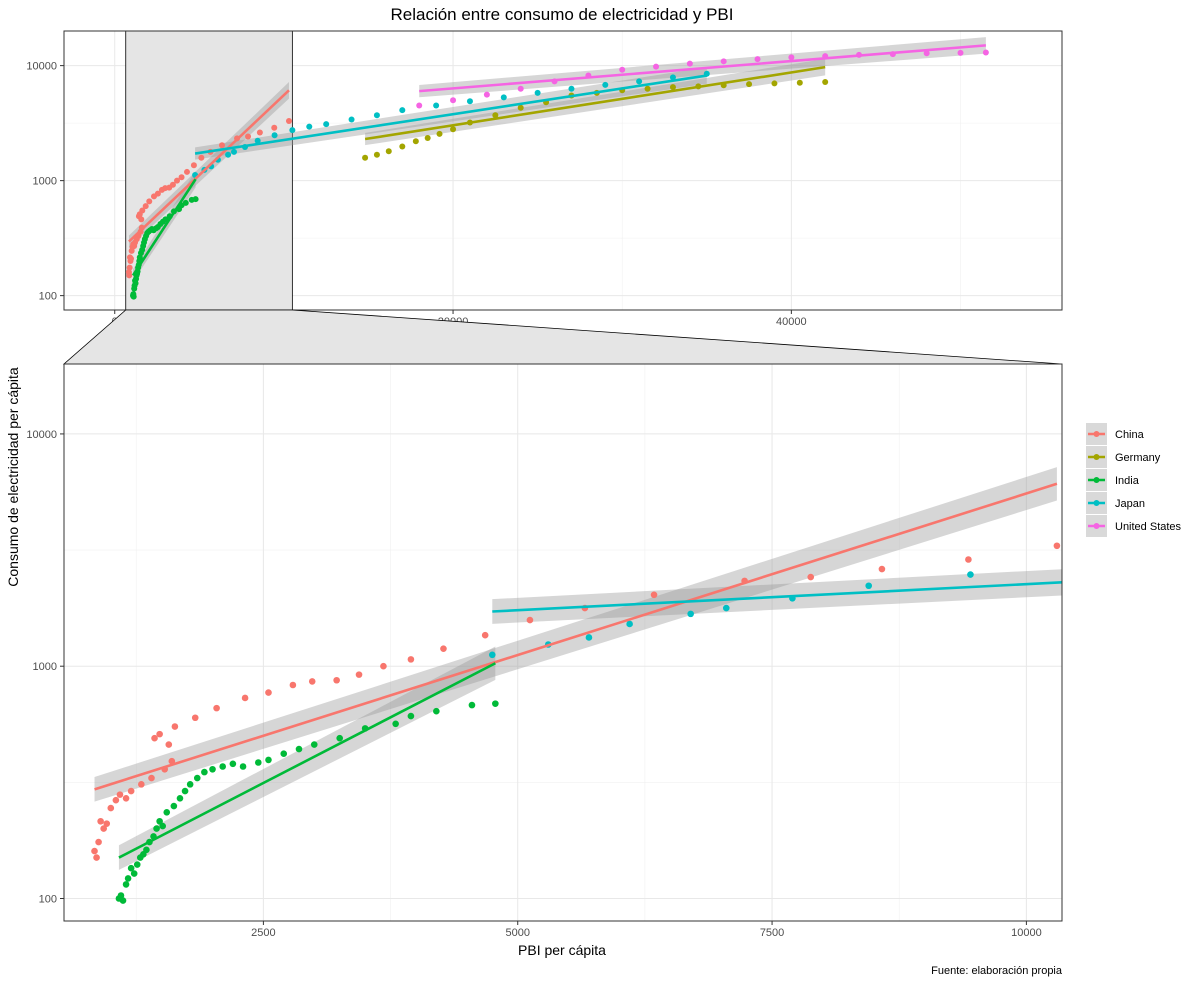  I want to click on zoom-y-tick-label: 10000, so click(41, 435).